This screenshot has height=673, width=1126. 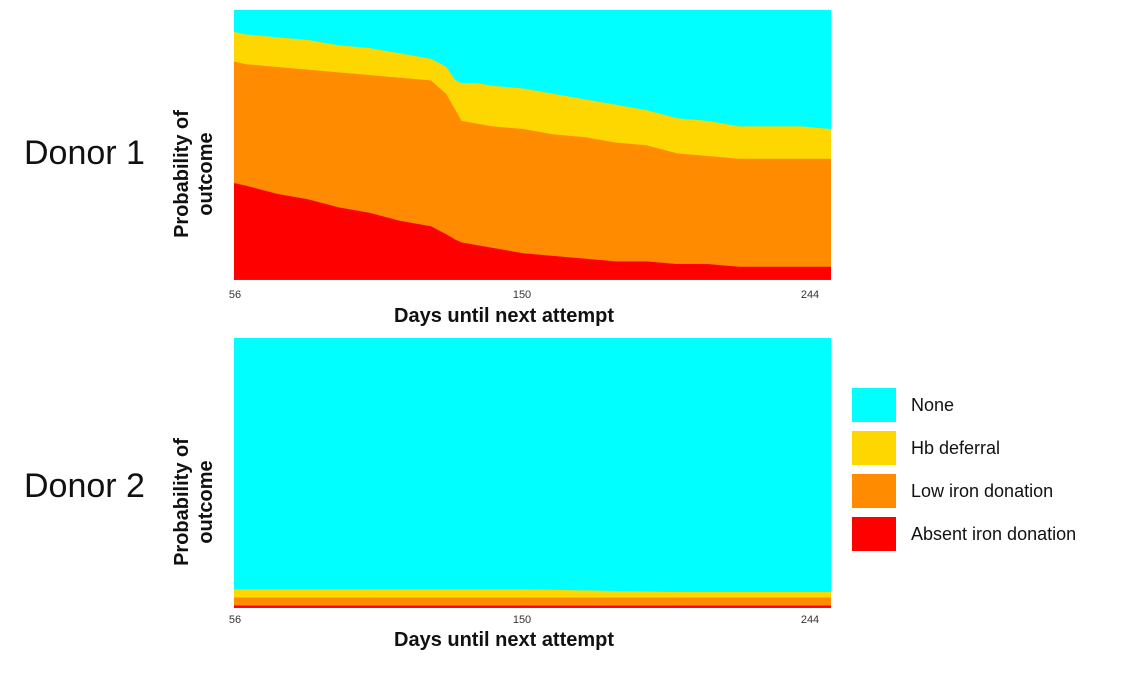 What do you see at coordinates (522, 295) in the screenshot?
I see `chart-1-x-tick: 150` at bounding box center [522, 295].